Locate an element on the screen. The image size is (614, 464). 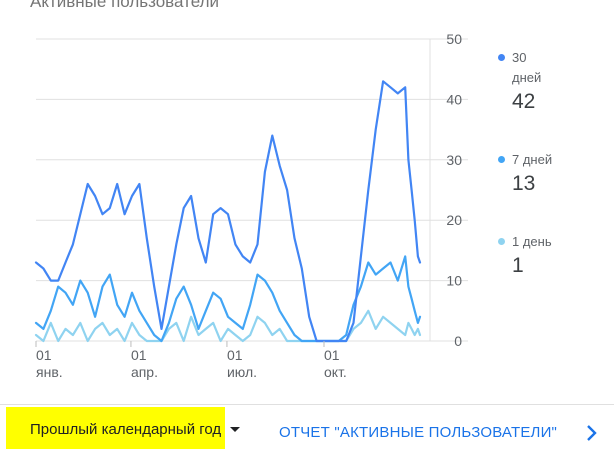
y-tick-label: 30 is located at coordinates (454, 160).